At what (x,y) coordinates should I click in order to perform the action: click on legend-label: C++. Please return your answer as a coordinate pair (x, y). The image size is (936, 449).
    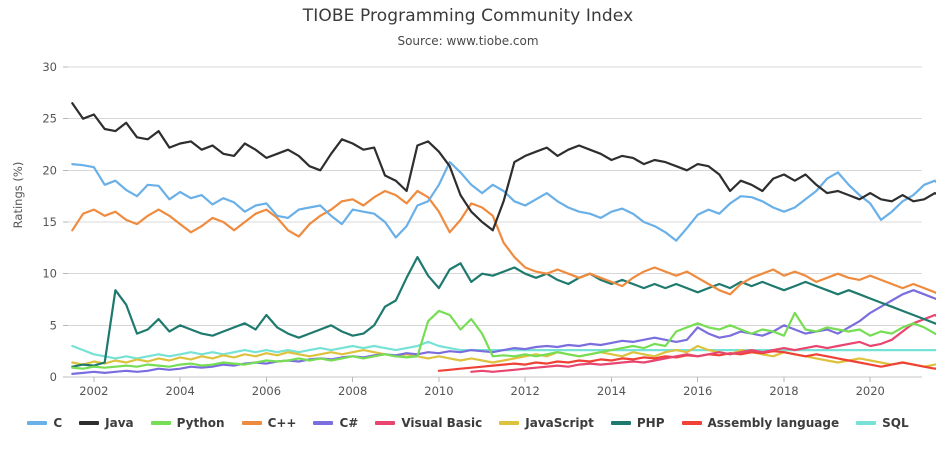
    Looking at the image, I should click on (282, 423).